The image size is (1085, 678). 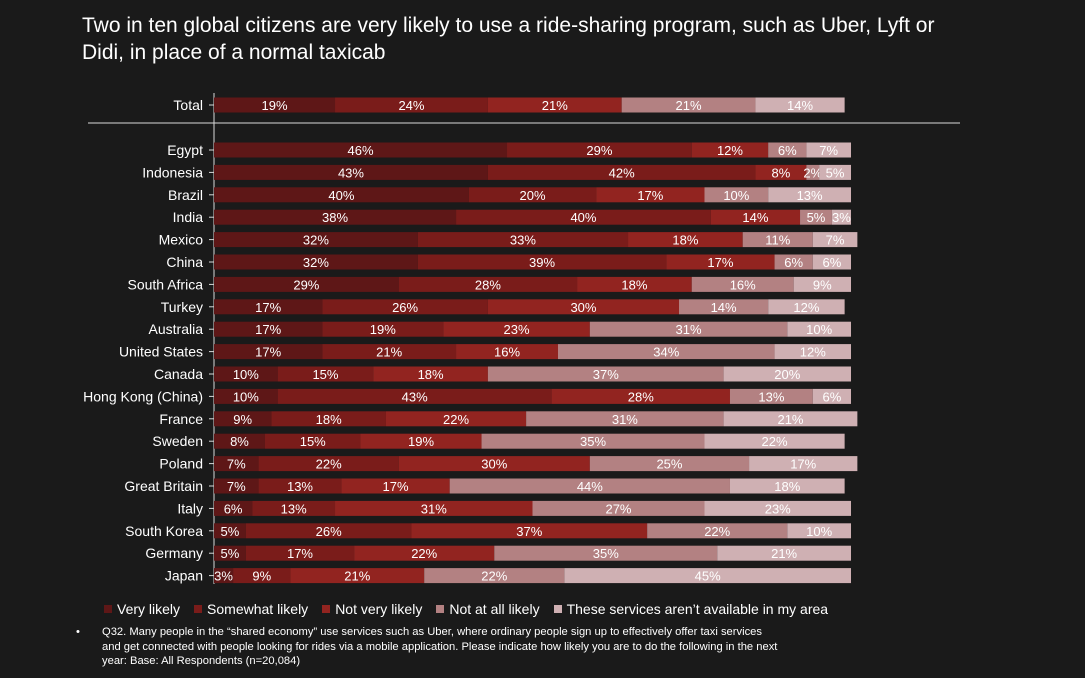 I want to click on data-label: 35%, so click(x=606, y=553).